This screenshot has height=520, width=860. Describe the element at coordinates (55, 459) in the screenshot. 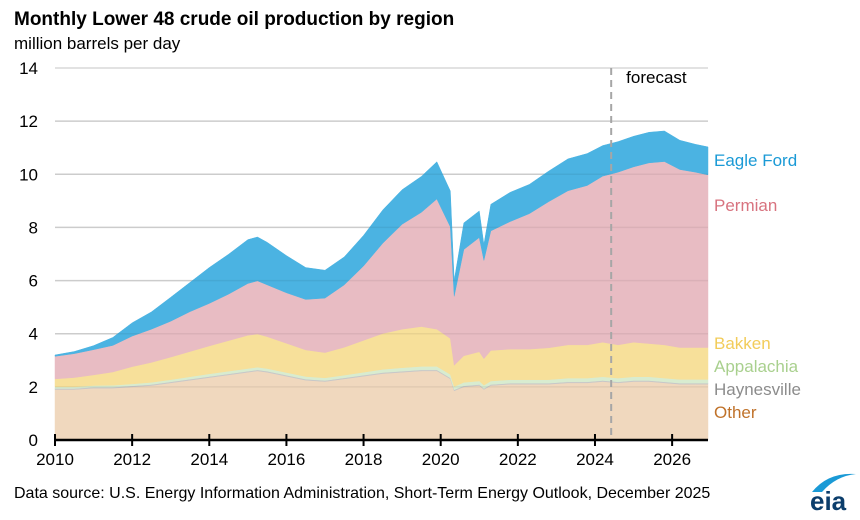

I see `x-tick-label: 2010` at that location.